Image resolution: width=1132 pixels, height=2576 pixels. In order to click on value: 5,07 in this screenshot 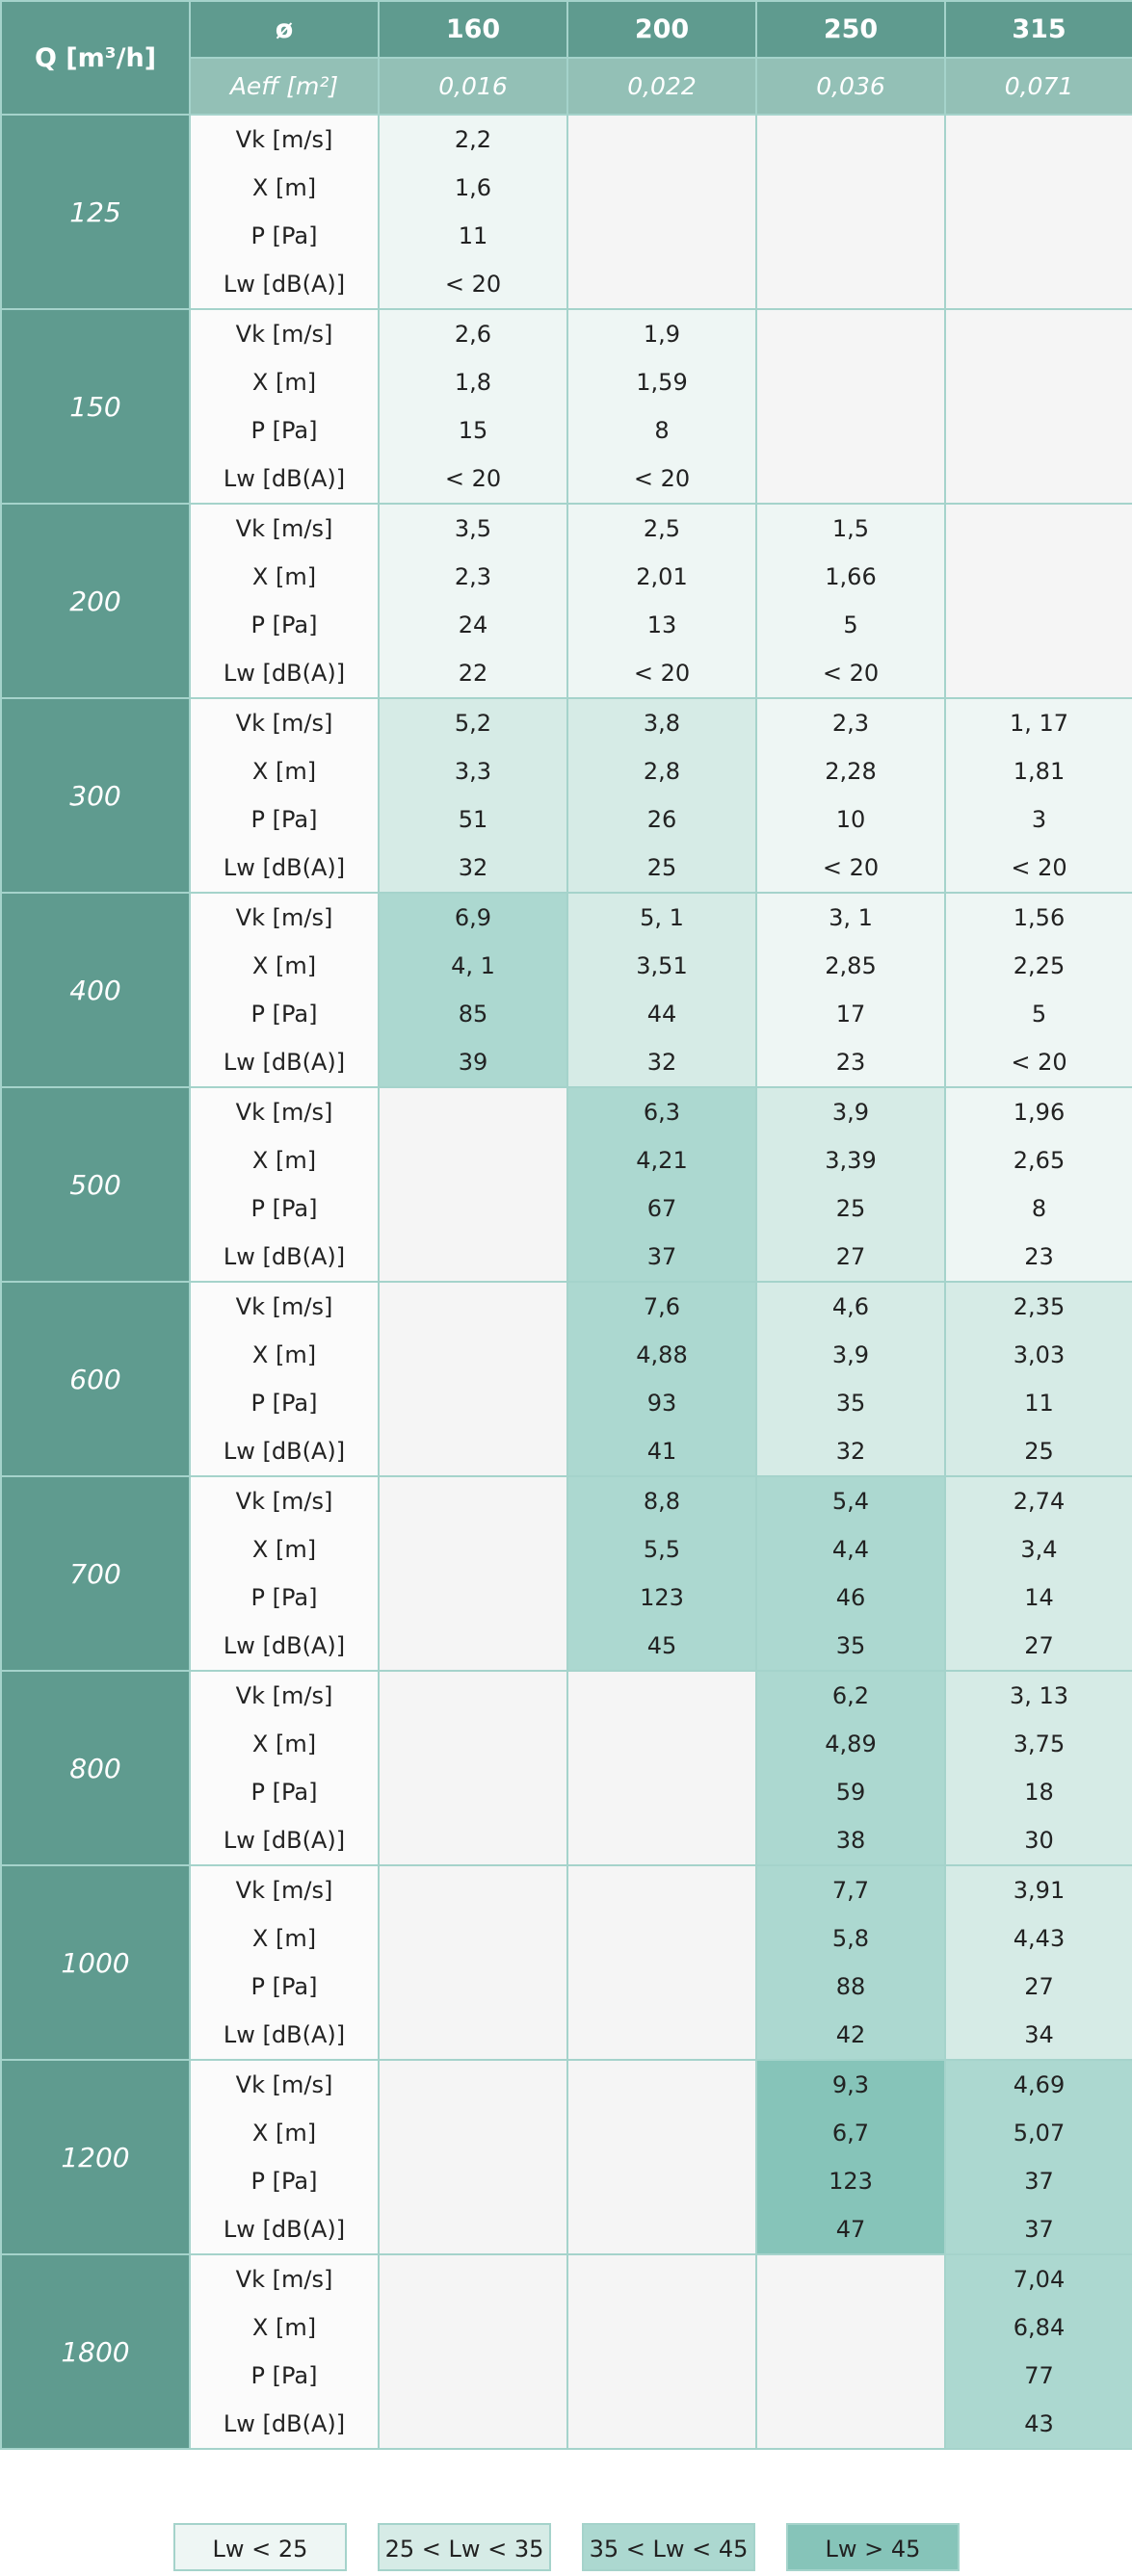, I will do `click(1039, 2133)`.